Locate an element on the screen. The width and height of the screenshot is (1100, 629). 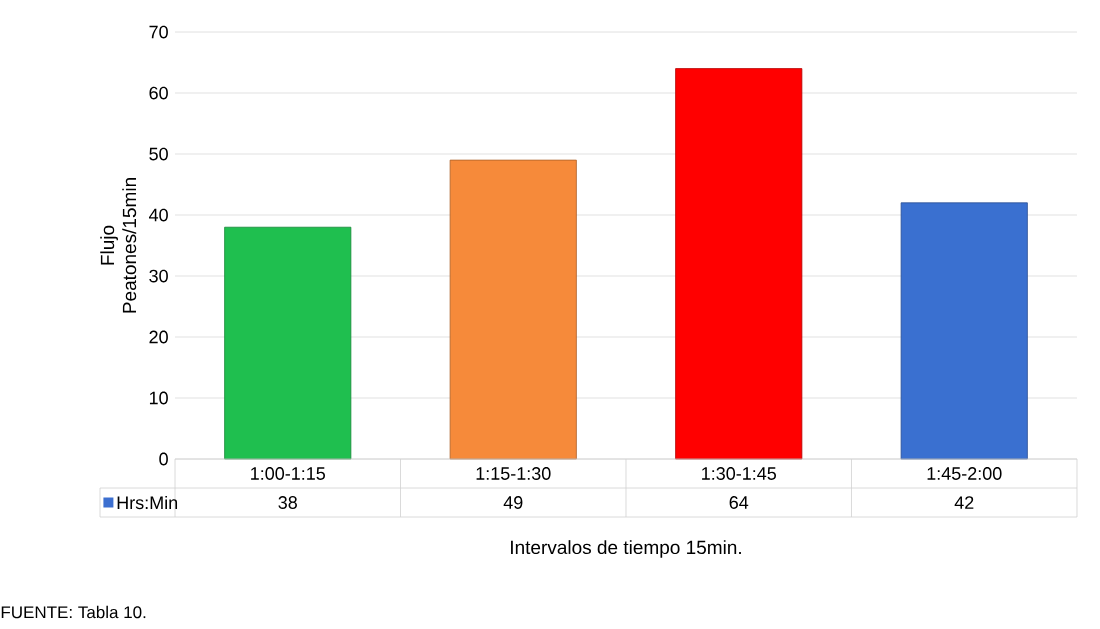
x-tick-label: 1:15-1:30 is located at coordinates (513, 473).